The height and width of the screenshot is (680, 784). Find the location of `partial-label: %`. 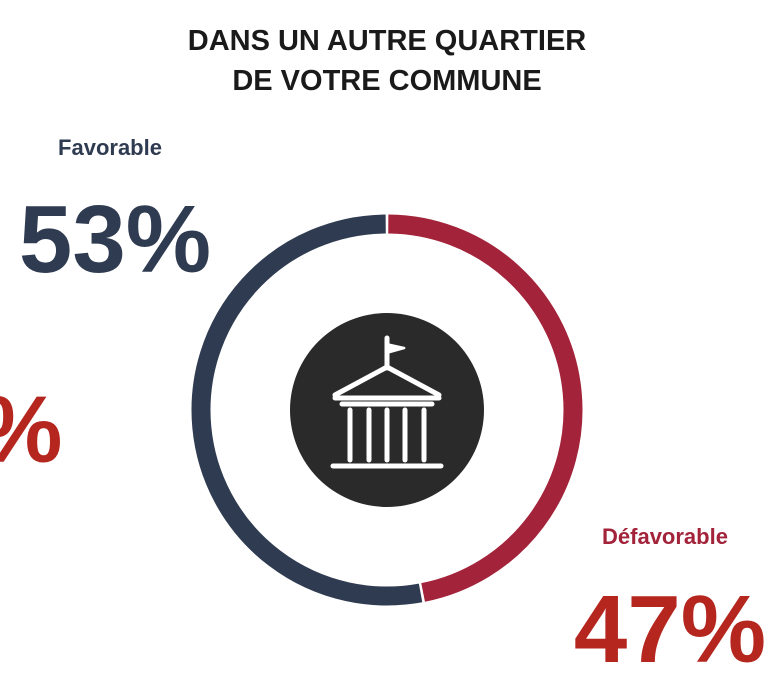

partial-label: % is located at coordinates (31, 430).